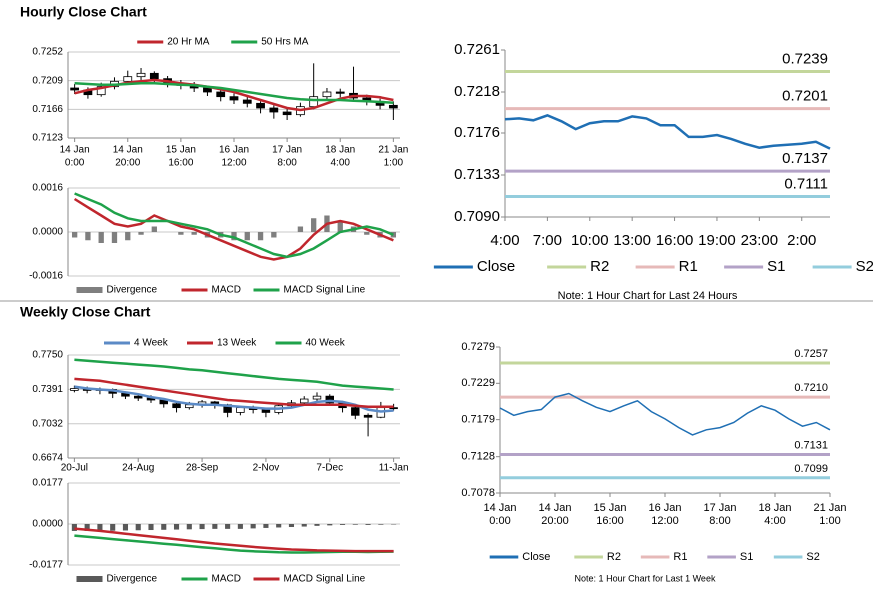  Describe the element at coordinates (74, 468) in the screenshot. I see `x-tick-label: 20-Jul` at that location.